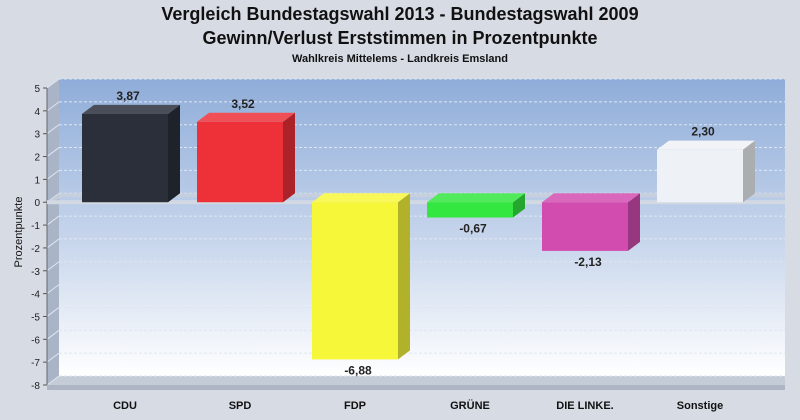 The image size is (800, 420). I want to click on y-tick-label: -5, so click(35, 317).